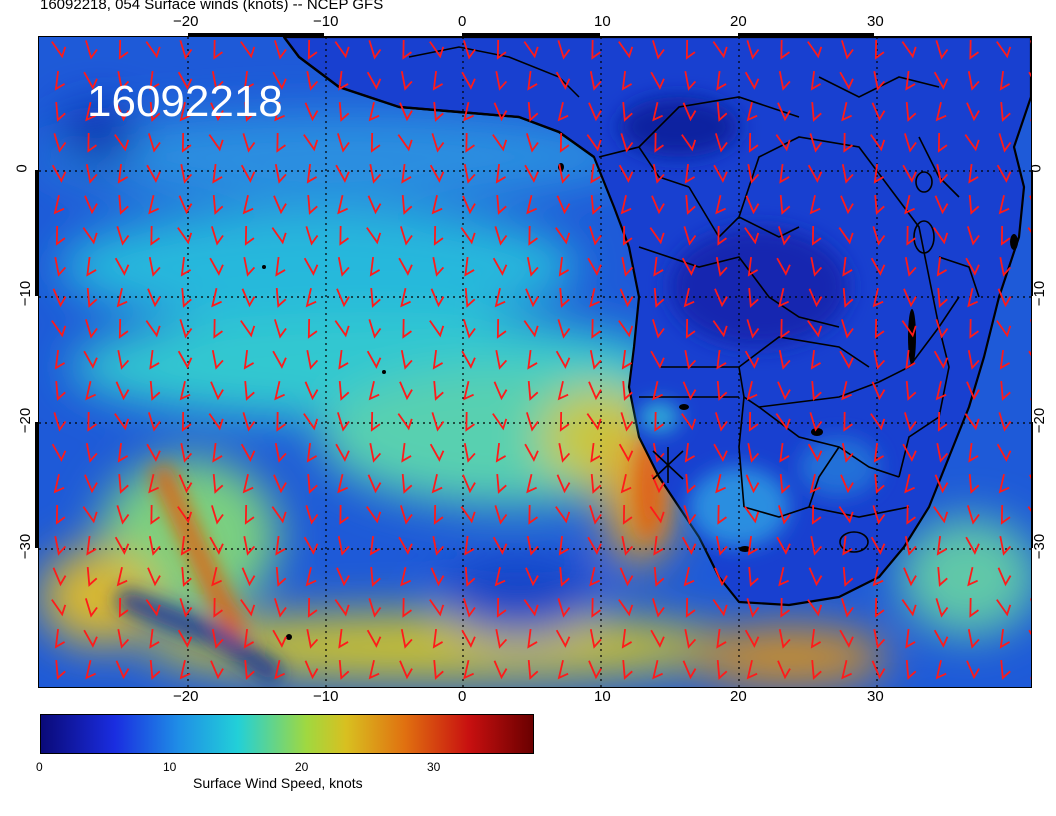 This screenshot has width=1056, height=816. What do you see at coordinates (256, 35) in the screenshot?
I see `axis-edge-bar` at bounding box center [256, 35].